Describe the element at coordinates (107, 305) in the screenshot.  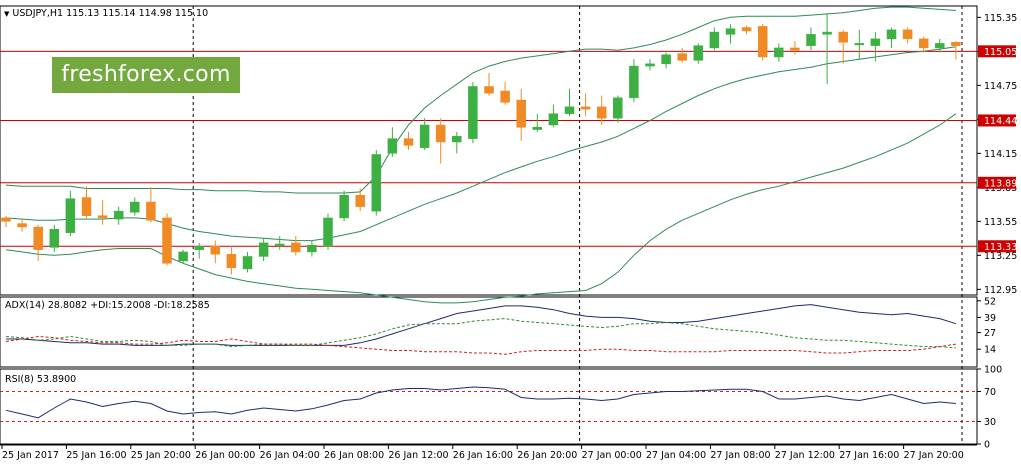
I see `adx-title: ADX(14) 28.8082 +DI:15.2008 -DI:18.2585` at that location.